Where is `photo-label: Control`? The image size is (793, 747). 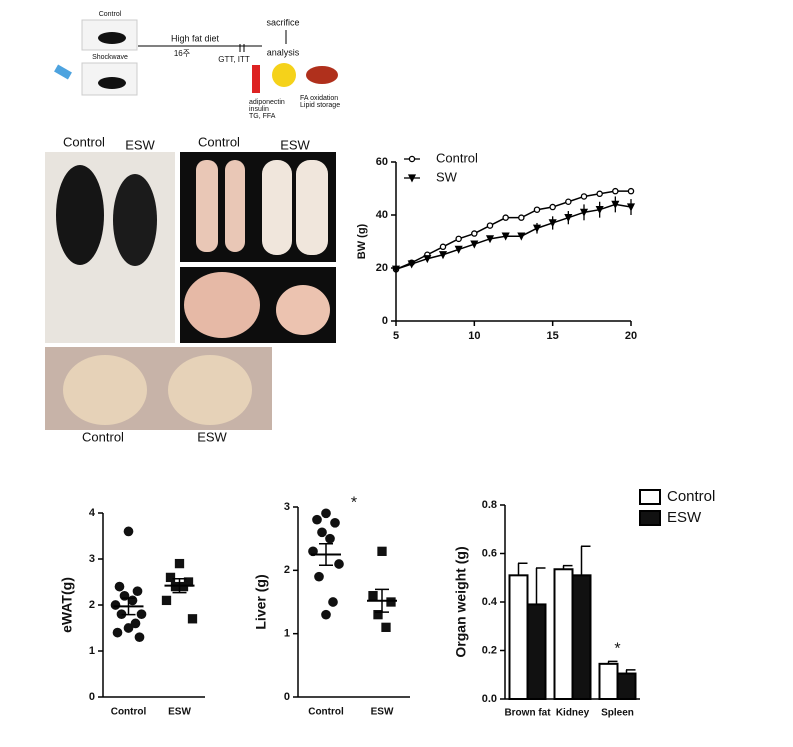
photo-label: Control is located at coordinates (103, 436).